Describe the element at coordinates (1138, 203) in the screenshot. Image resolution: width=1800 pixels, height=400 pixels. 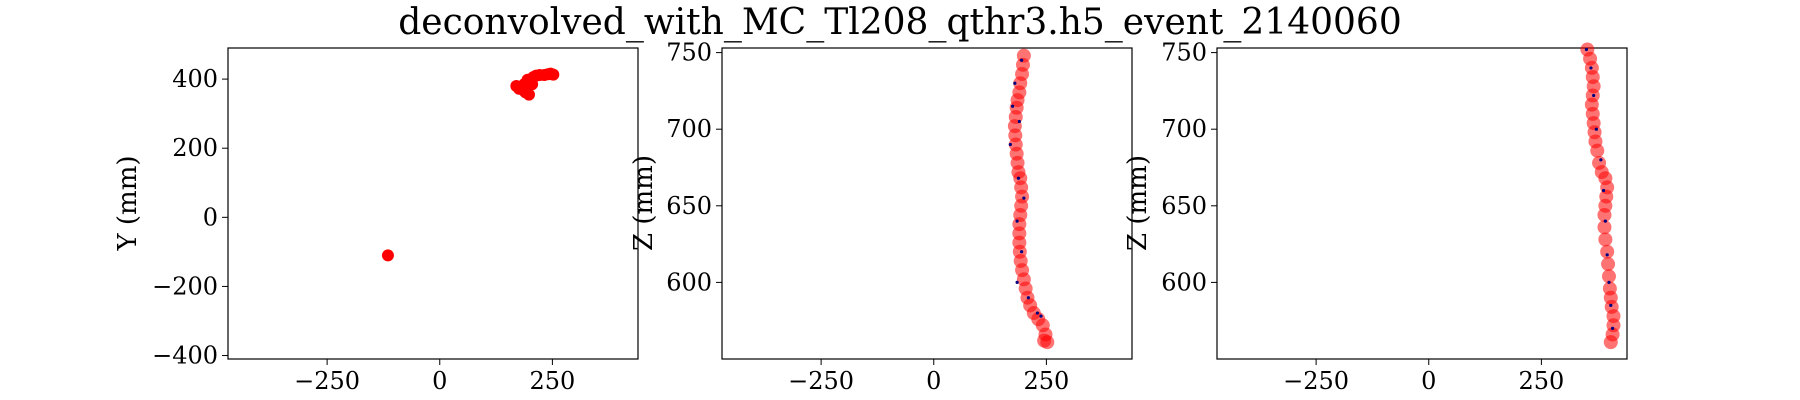
I see `y-axis-label-yz: Z (mm)` at that location.